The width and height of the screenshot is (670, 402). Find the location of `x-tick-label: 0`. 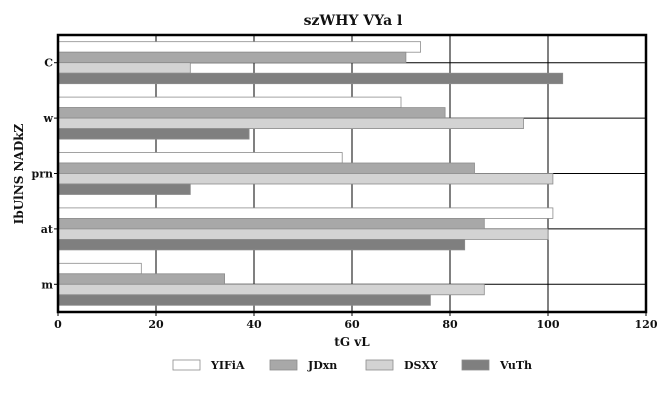

x-tick-label: 0 is located at coordinates (58, 324).